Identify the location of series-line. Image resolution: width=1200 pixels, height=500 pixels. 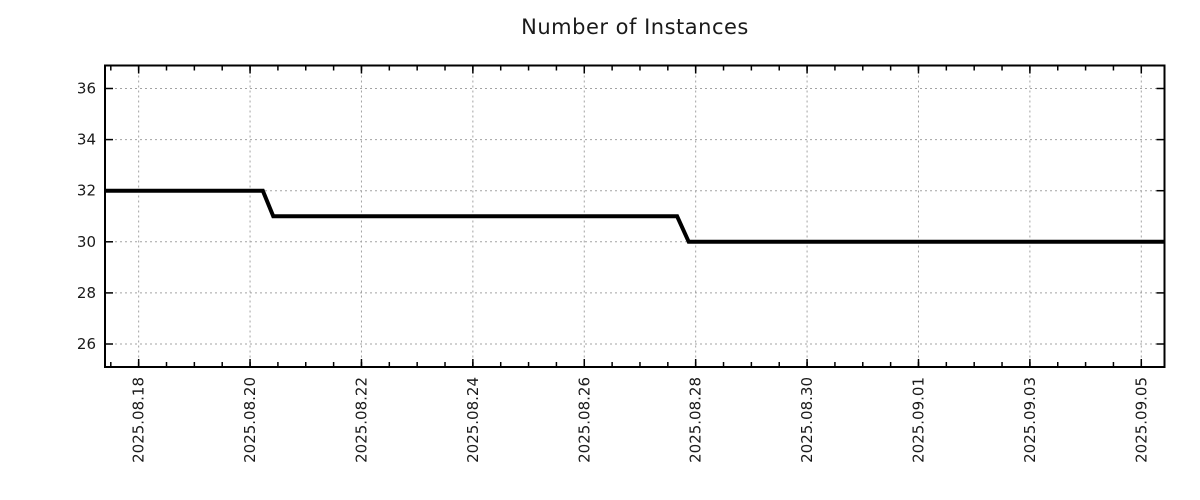
(635, 216).